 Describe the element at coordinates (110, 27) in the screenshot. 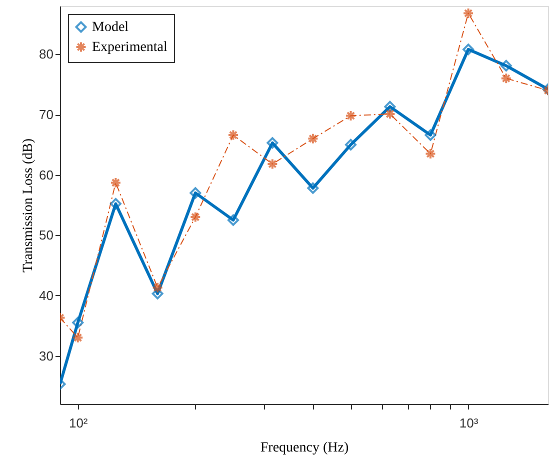

I see `legend-label: Model` at that location.